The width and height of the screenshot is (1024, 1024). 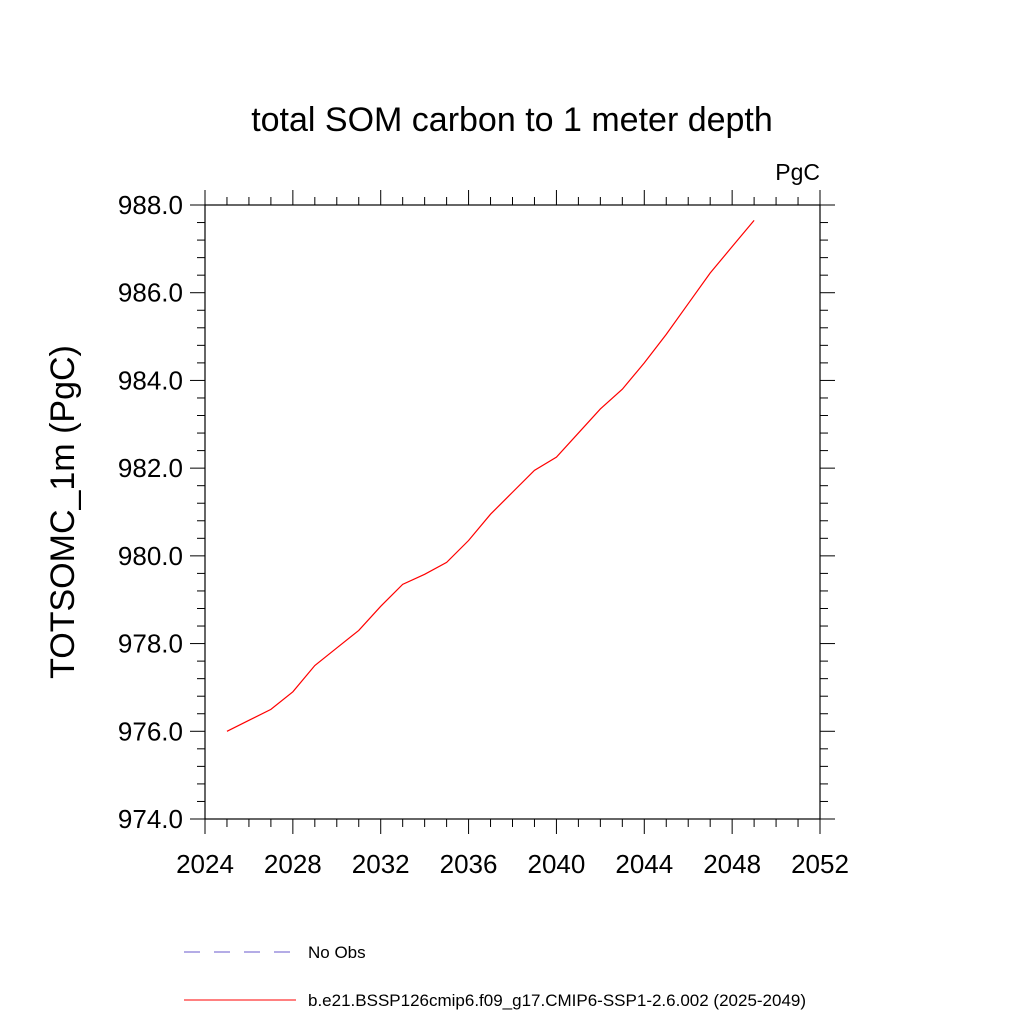 I want to click on x-tick-label: 2036, so click(x=469, y=864).